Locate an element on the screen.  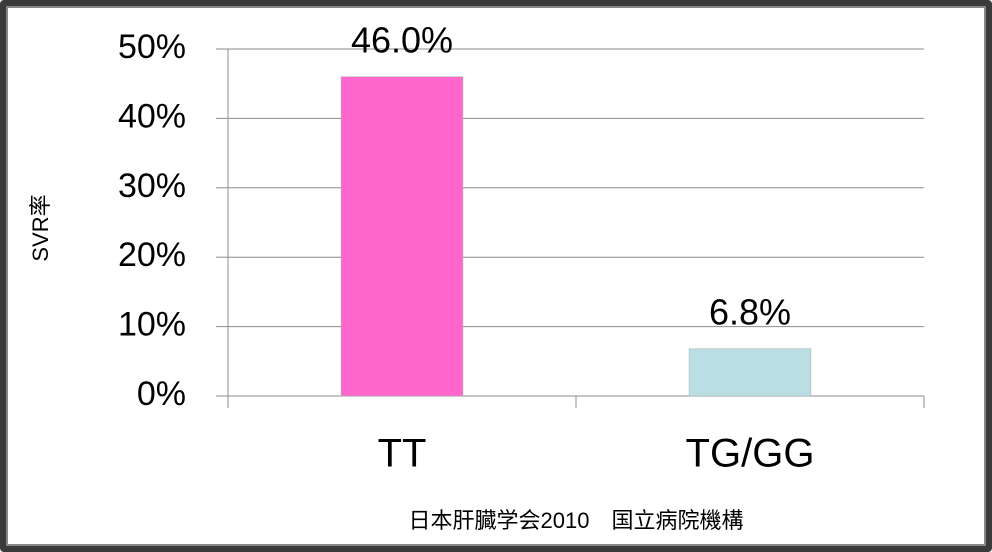
y-tick-label: 0% is located at coordinates (161, 394).